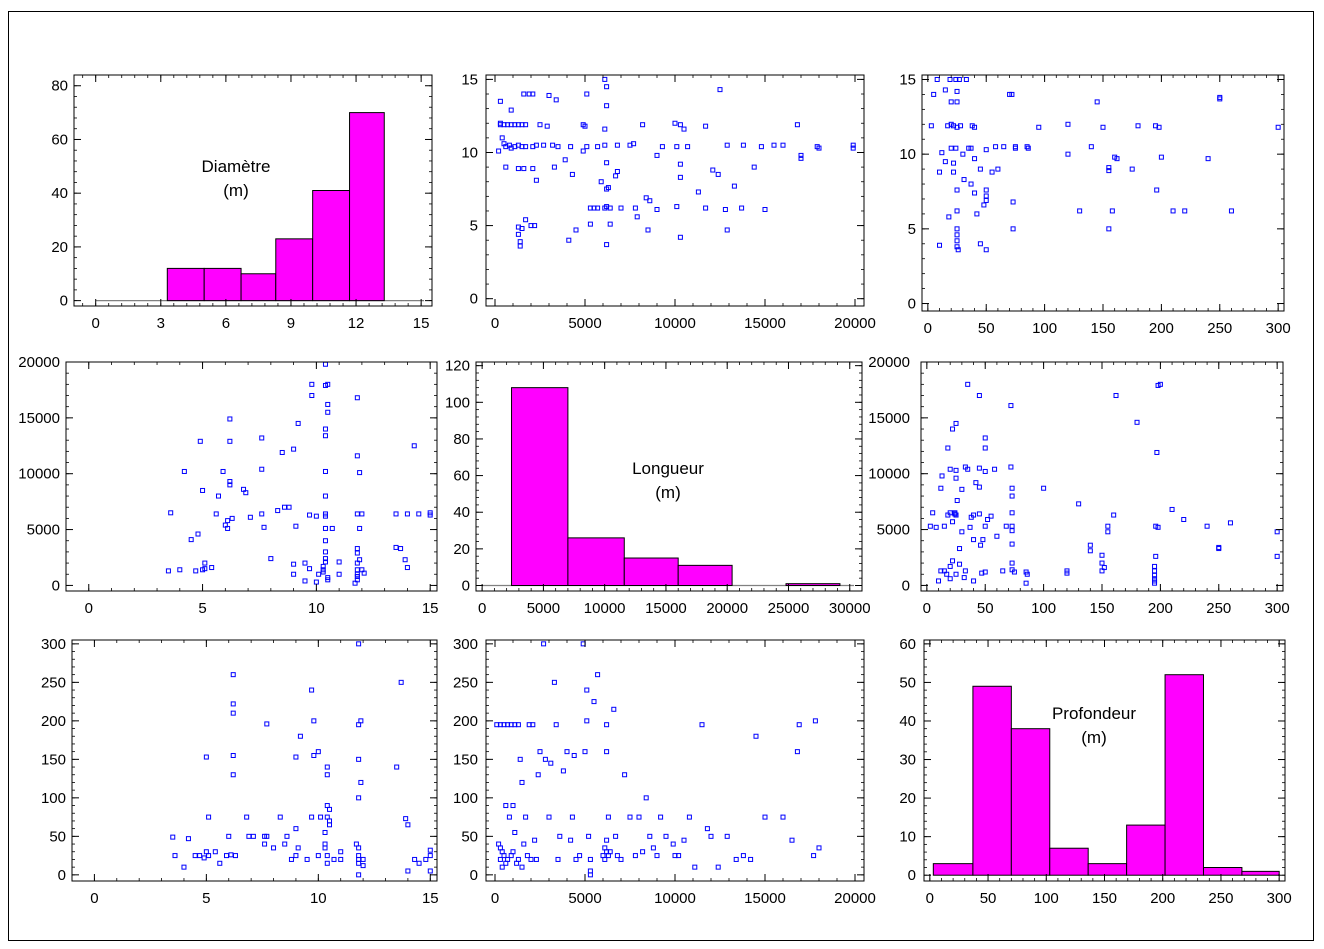  What do you see at coordinates (675, 323) in the screenshot?
I see `x-tick-label: 10000` at bounding box center [675, 323].